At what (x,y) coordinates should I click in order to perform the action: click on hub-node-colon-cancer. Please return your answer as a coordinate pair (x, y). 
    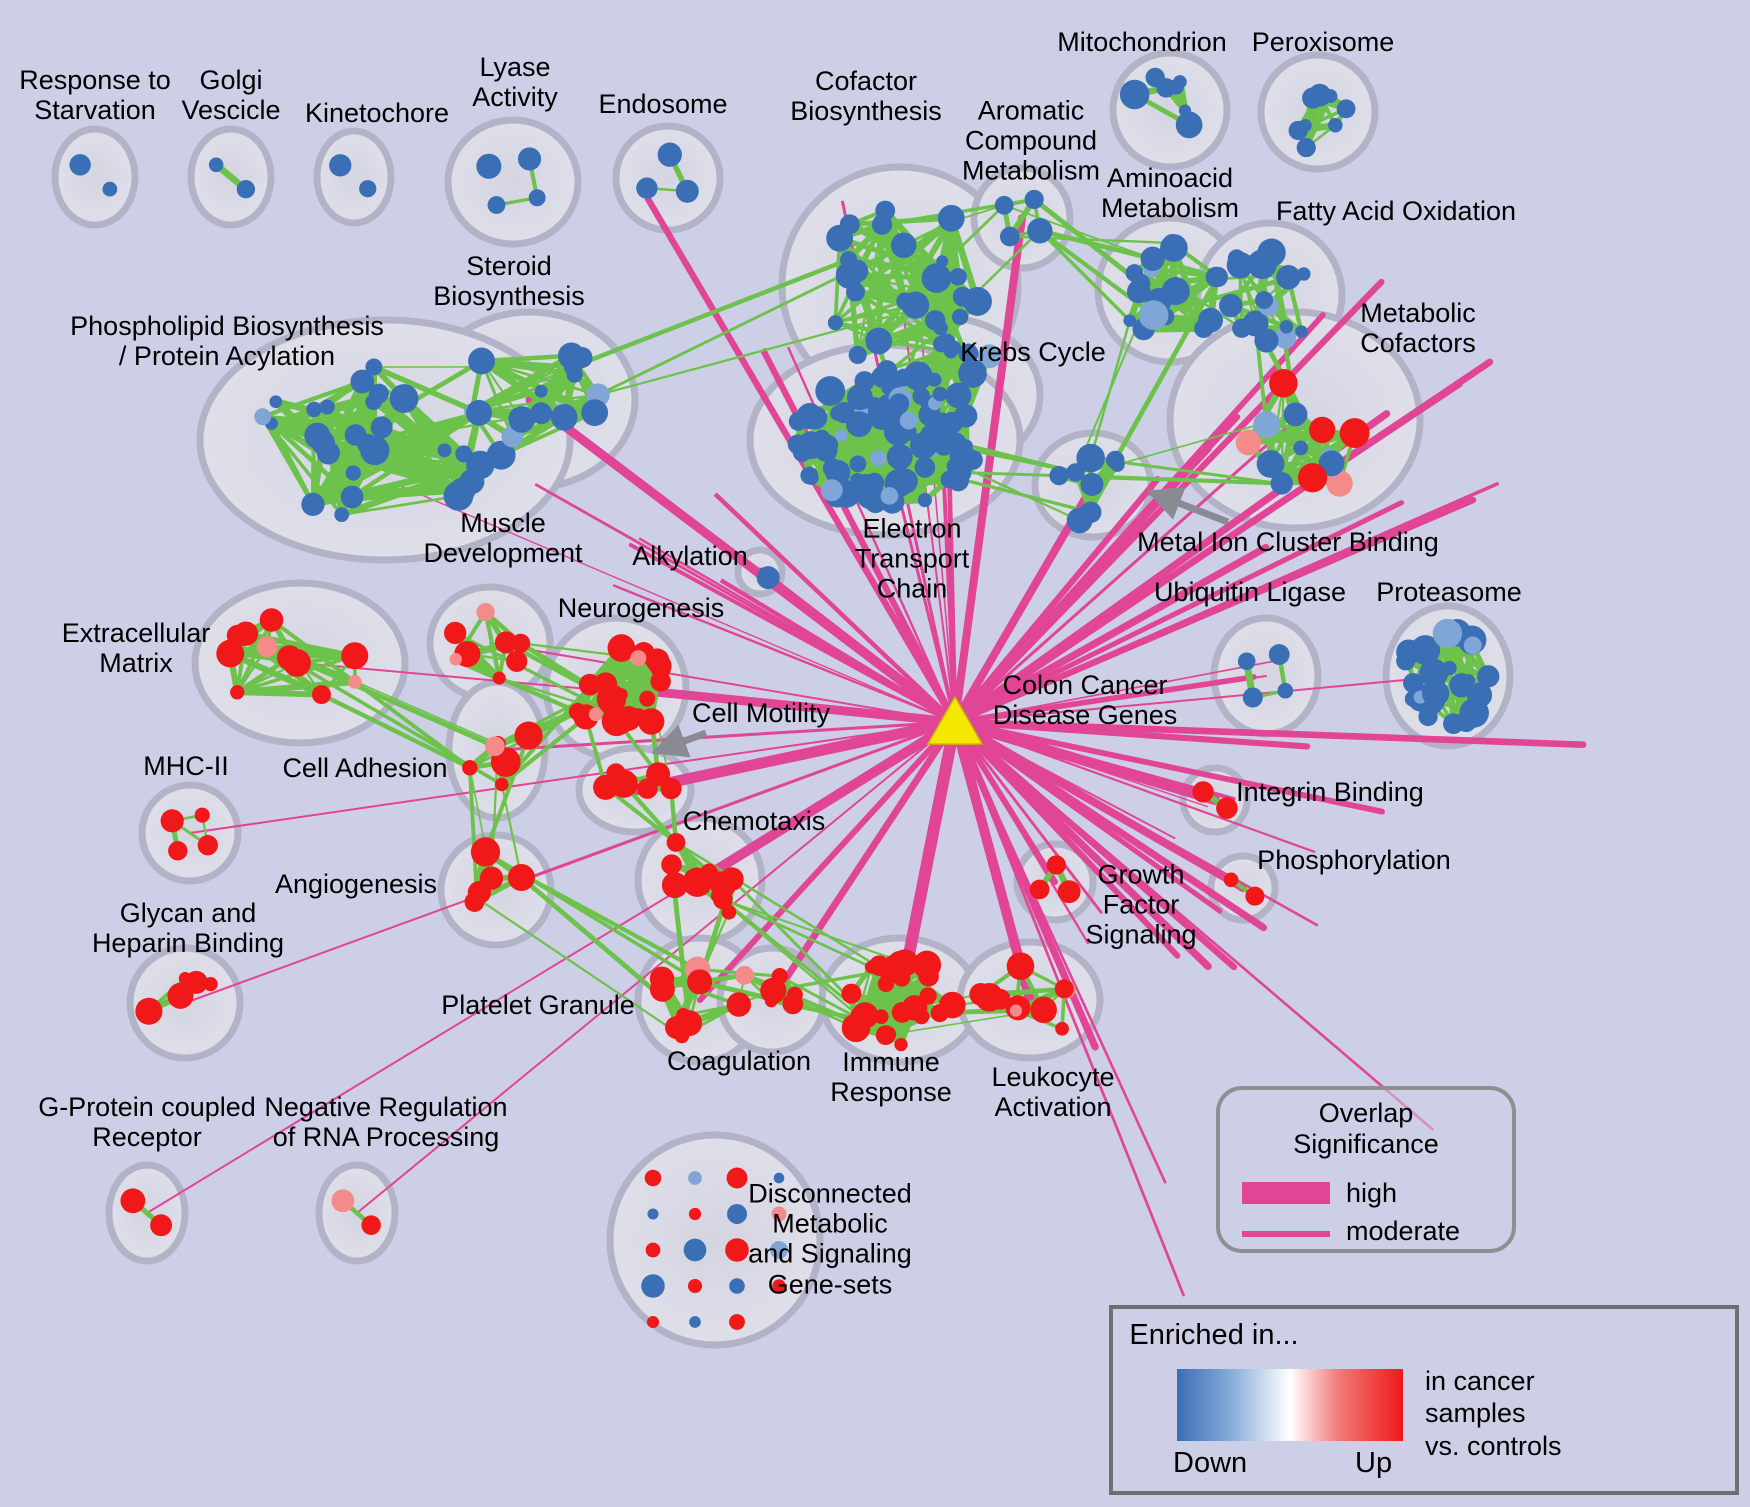
    Looking at the image, I should click on (955, 720).